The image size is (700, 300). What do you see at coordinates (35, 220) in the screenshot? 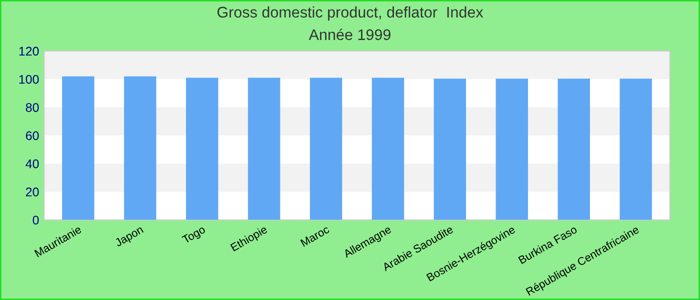
I see `y-tick-label: 0` at bounding box center [35, 220].